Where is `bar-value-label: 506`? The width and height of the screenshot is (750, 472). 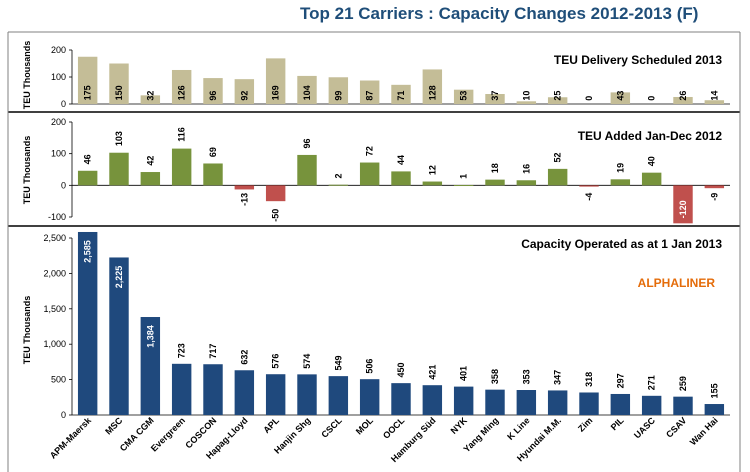
bar-value-label: 506 is located at coordinates (370, 366).